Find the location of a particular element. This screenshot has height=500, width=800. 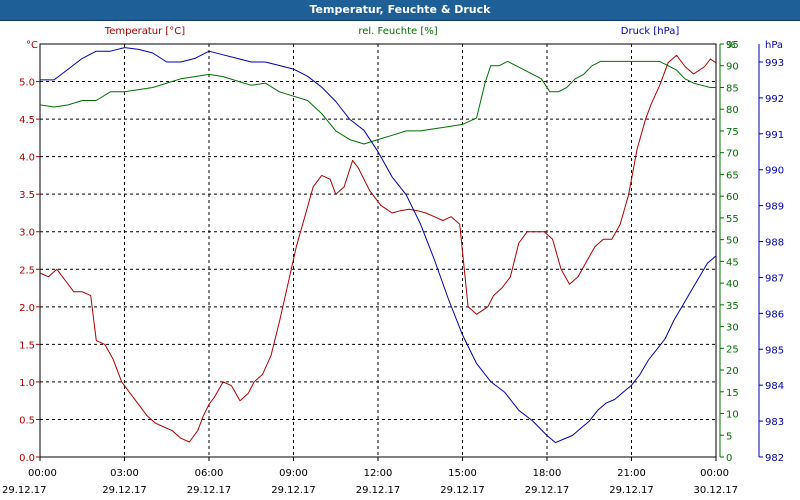

x-tick-time: 15:00 is located at coordinates (462, 473).